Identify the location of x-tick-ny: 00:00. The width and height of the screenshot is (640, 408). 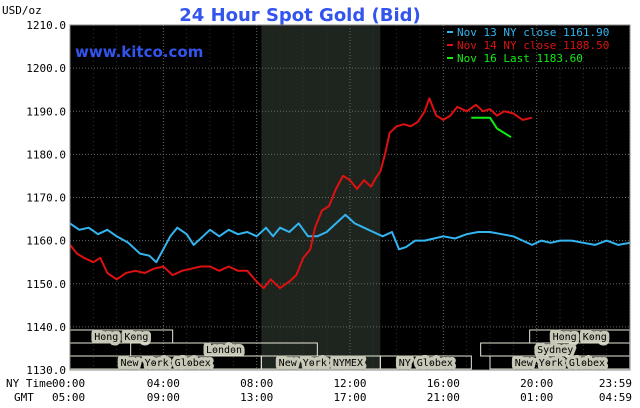
(68, 383).